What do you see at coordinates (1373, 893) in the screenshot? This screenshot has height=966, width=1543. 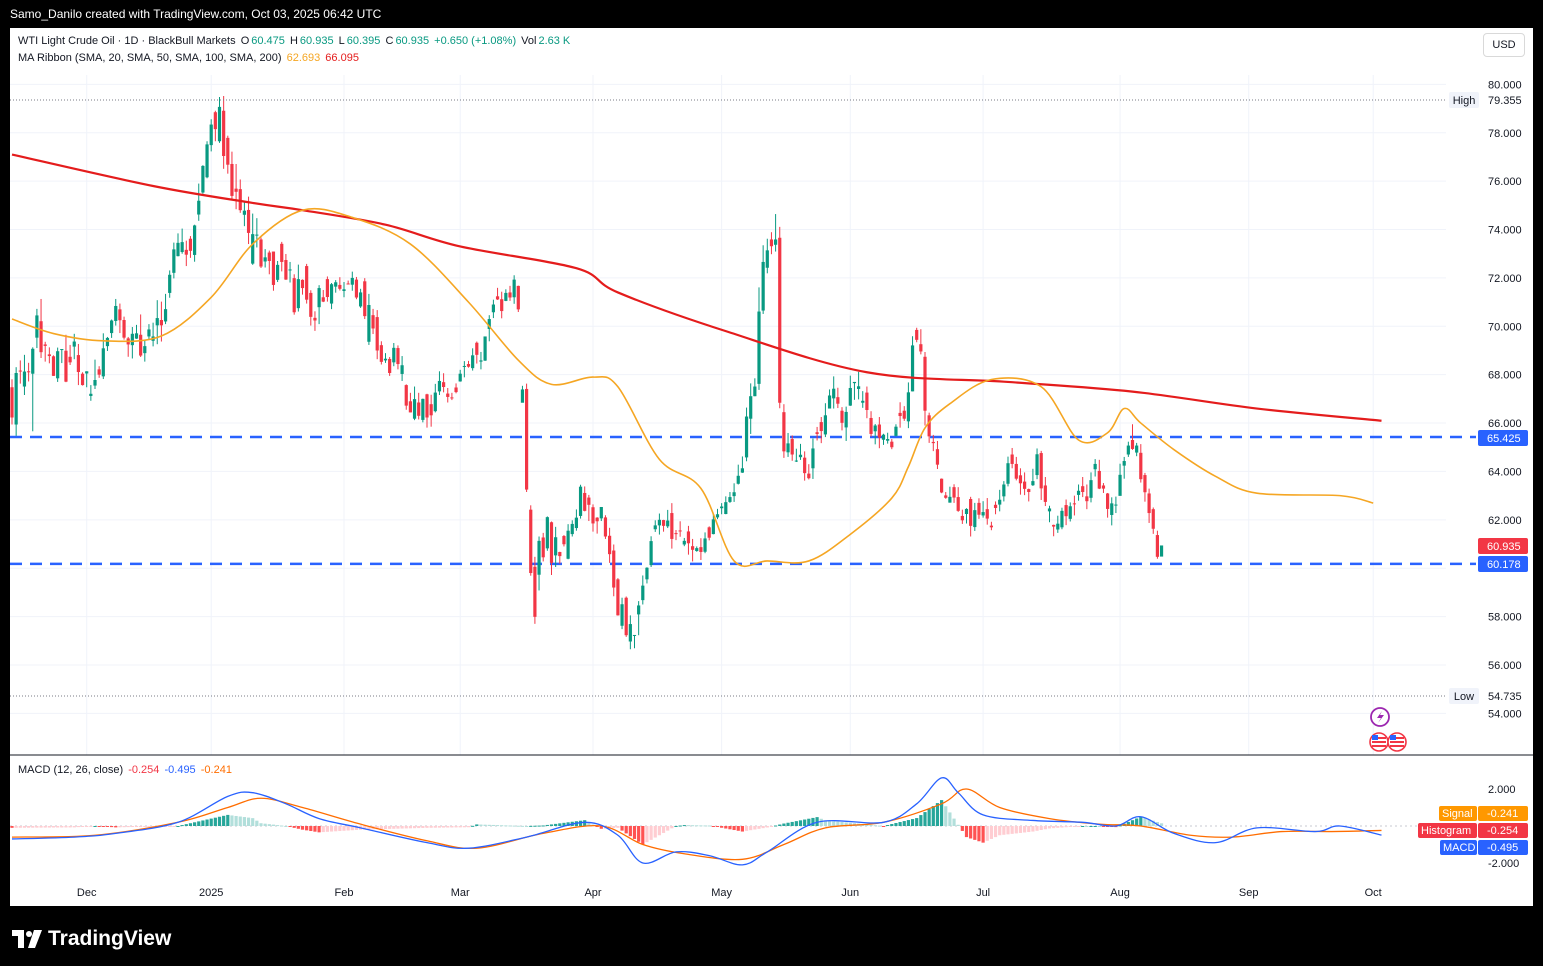 I see `x-tick-label: Oct` at bounding box center [1373, 893].